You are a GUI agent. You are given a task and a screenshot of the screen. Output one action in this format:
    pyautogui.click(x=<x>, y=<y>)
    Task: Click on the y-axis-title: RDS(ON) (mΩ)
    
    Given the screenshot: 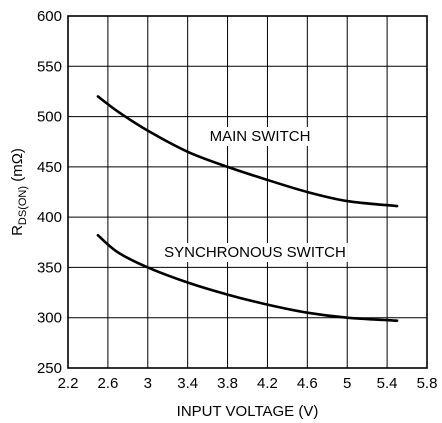 What is the action you would take?
    pyautogui.click(x=19, y=192)
    